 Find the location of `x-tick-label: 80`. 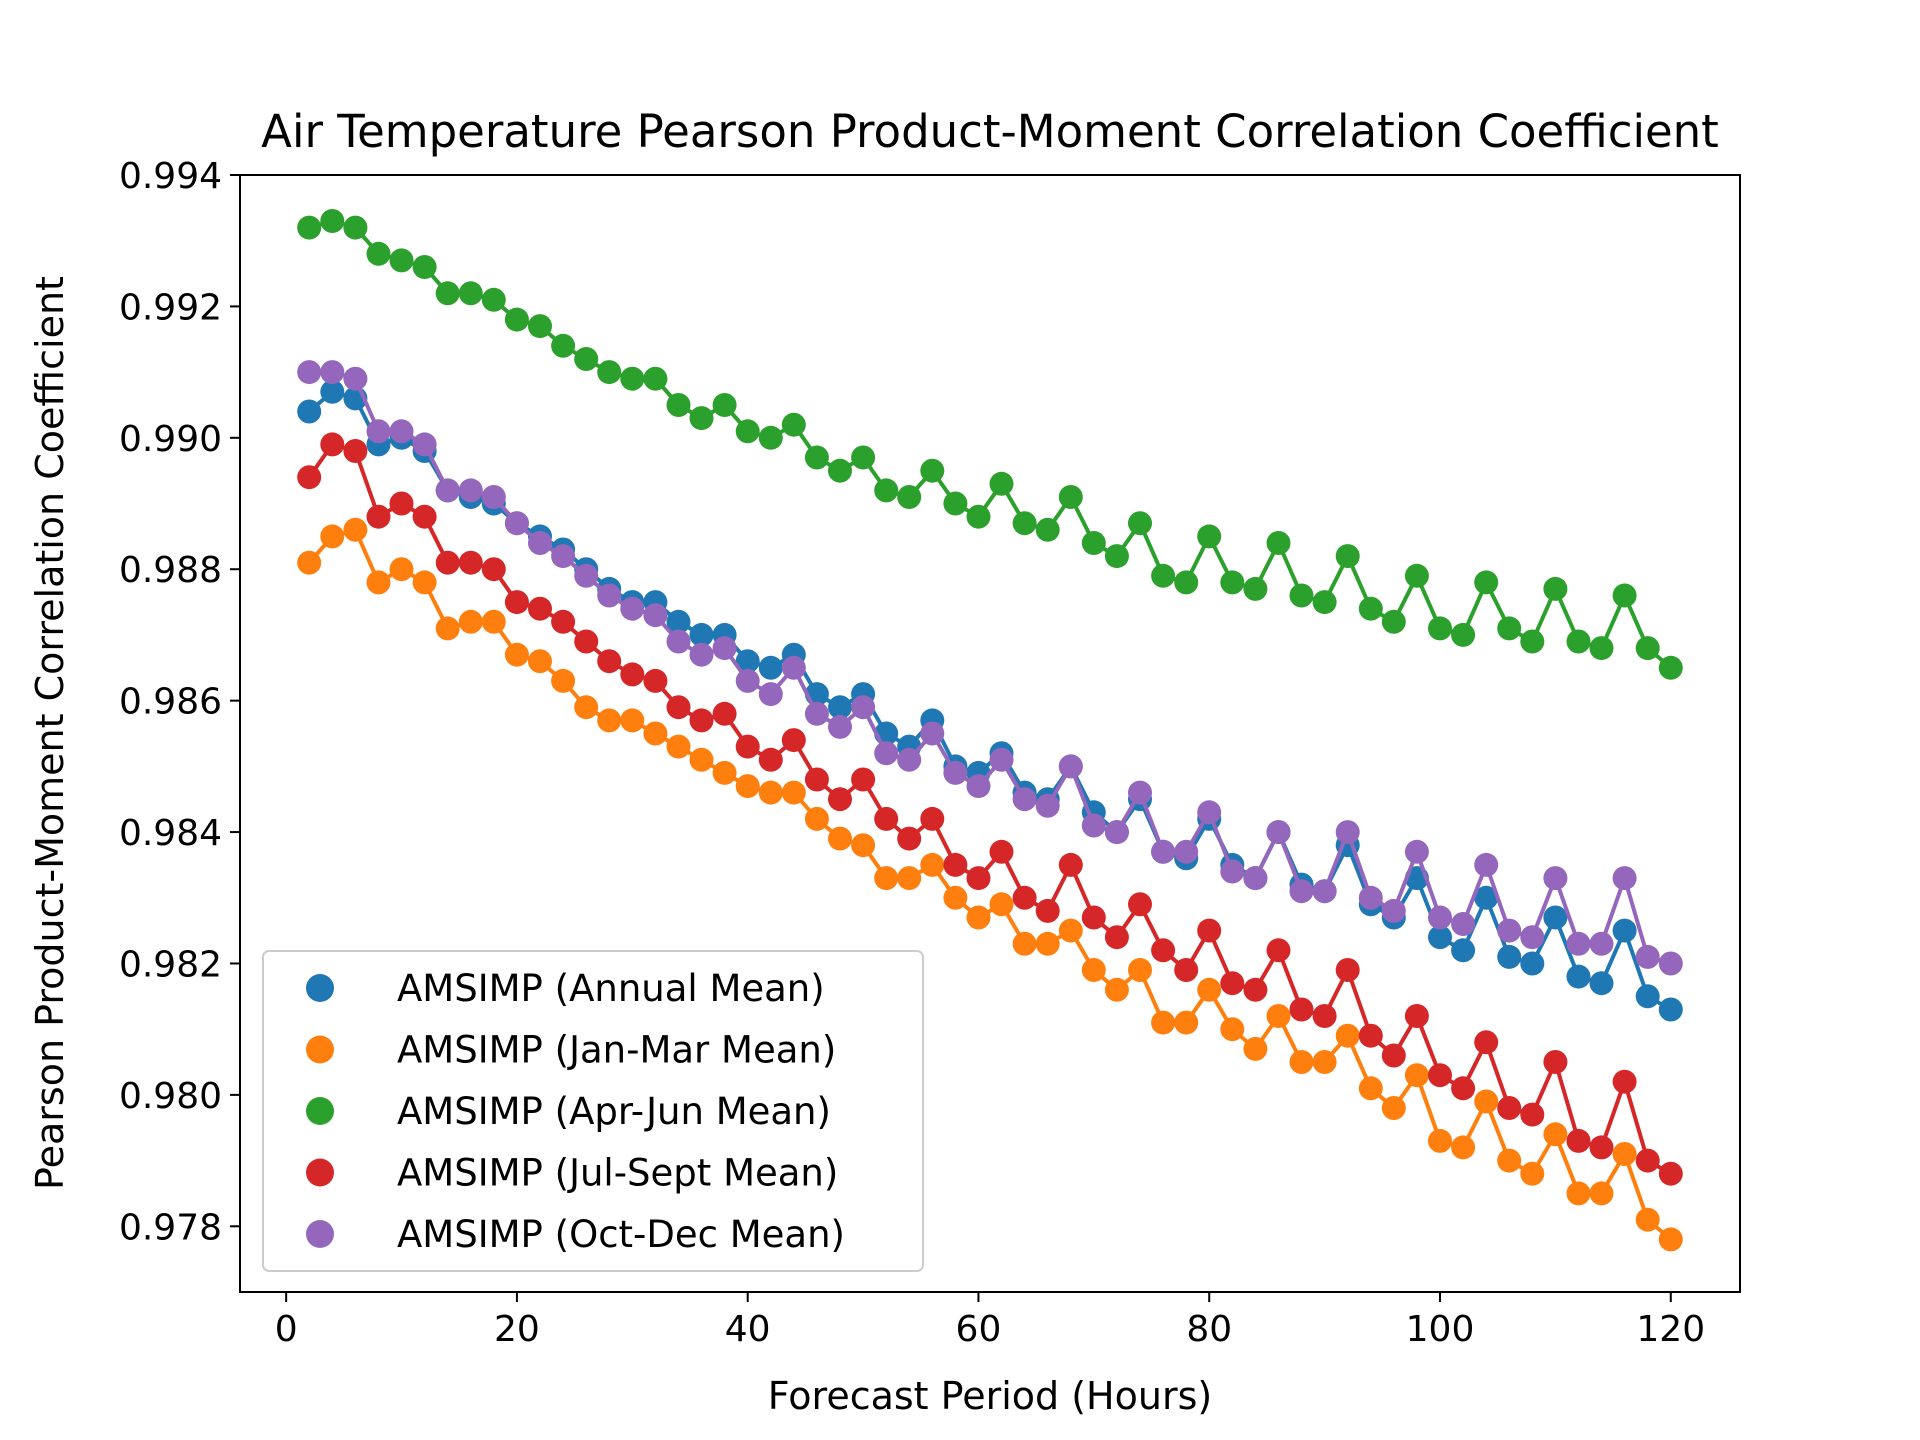

x-tick-label: 80 is located at coordinates (1209, 1329).